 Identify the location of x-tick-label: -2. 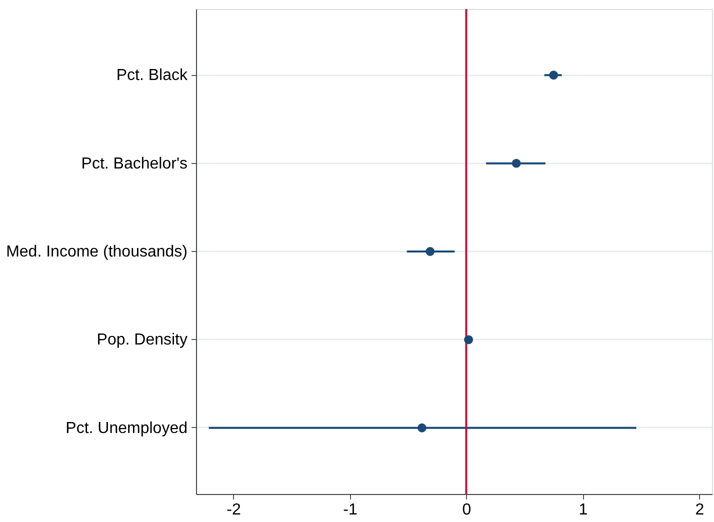
(233, 510).